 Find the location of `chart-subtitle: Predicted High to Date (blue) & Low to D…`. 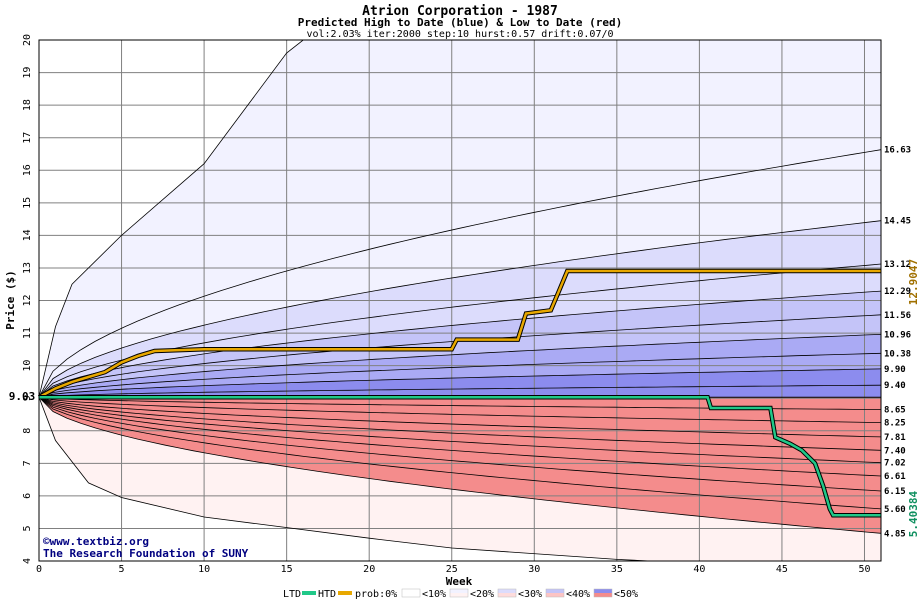

chart-subtitle: Predicted High to Date (blue) & Low to D… is located at coordinates (460, 22).